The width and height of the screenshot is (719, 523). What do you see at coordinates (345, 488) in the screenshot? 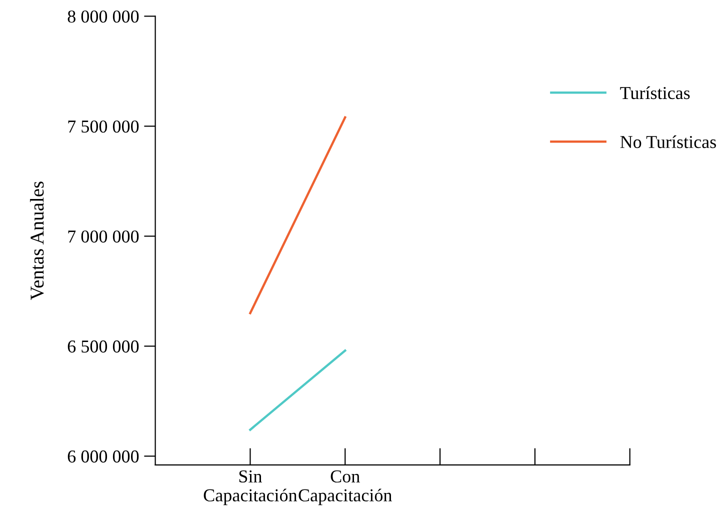
I see `x-tick-label: Con Capacitación` at bounding box center [345, 488].